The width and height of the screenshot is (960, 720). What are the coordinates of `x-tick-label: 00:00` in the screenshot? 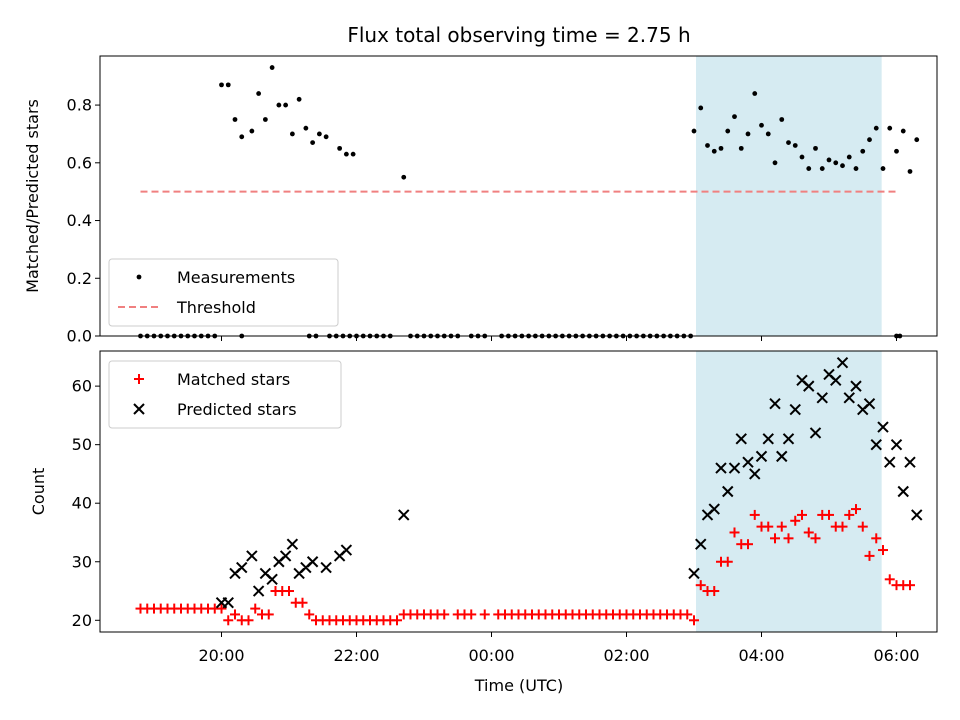 It's located at (491, 655).